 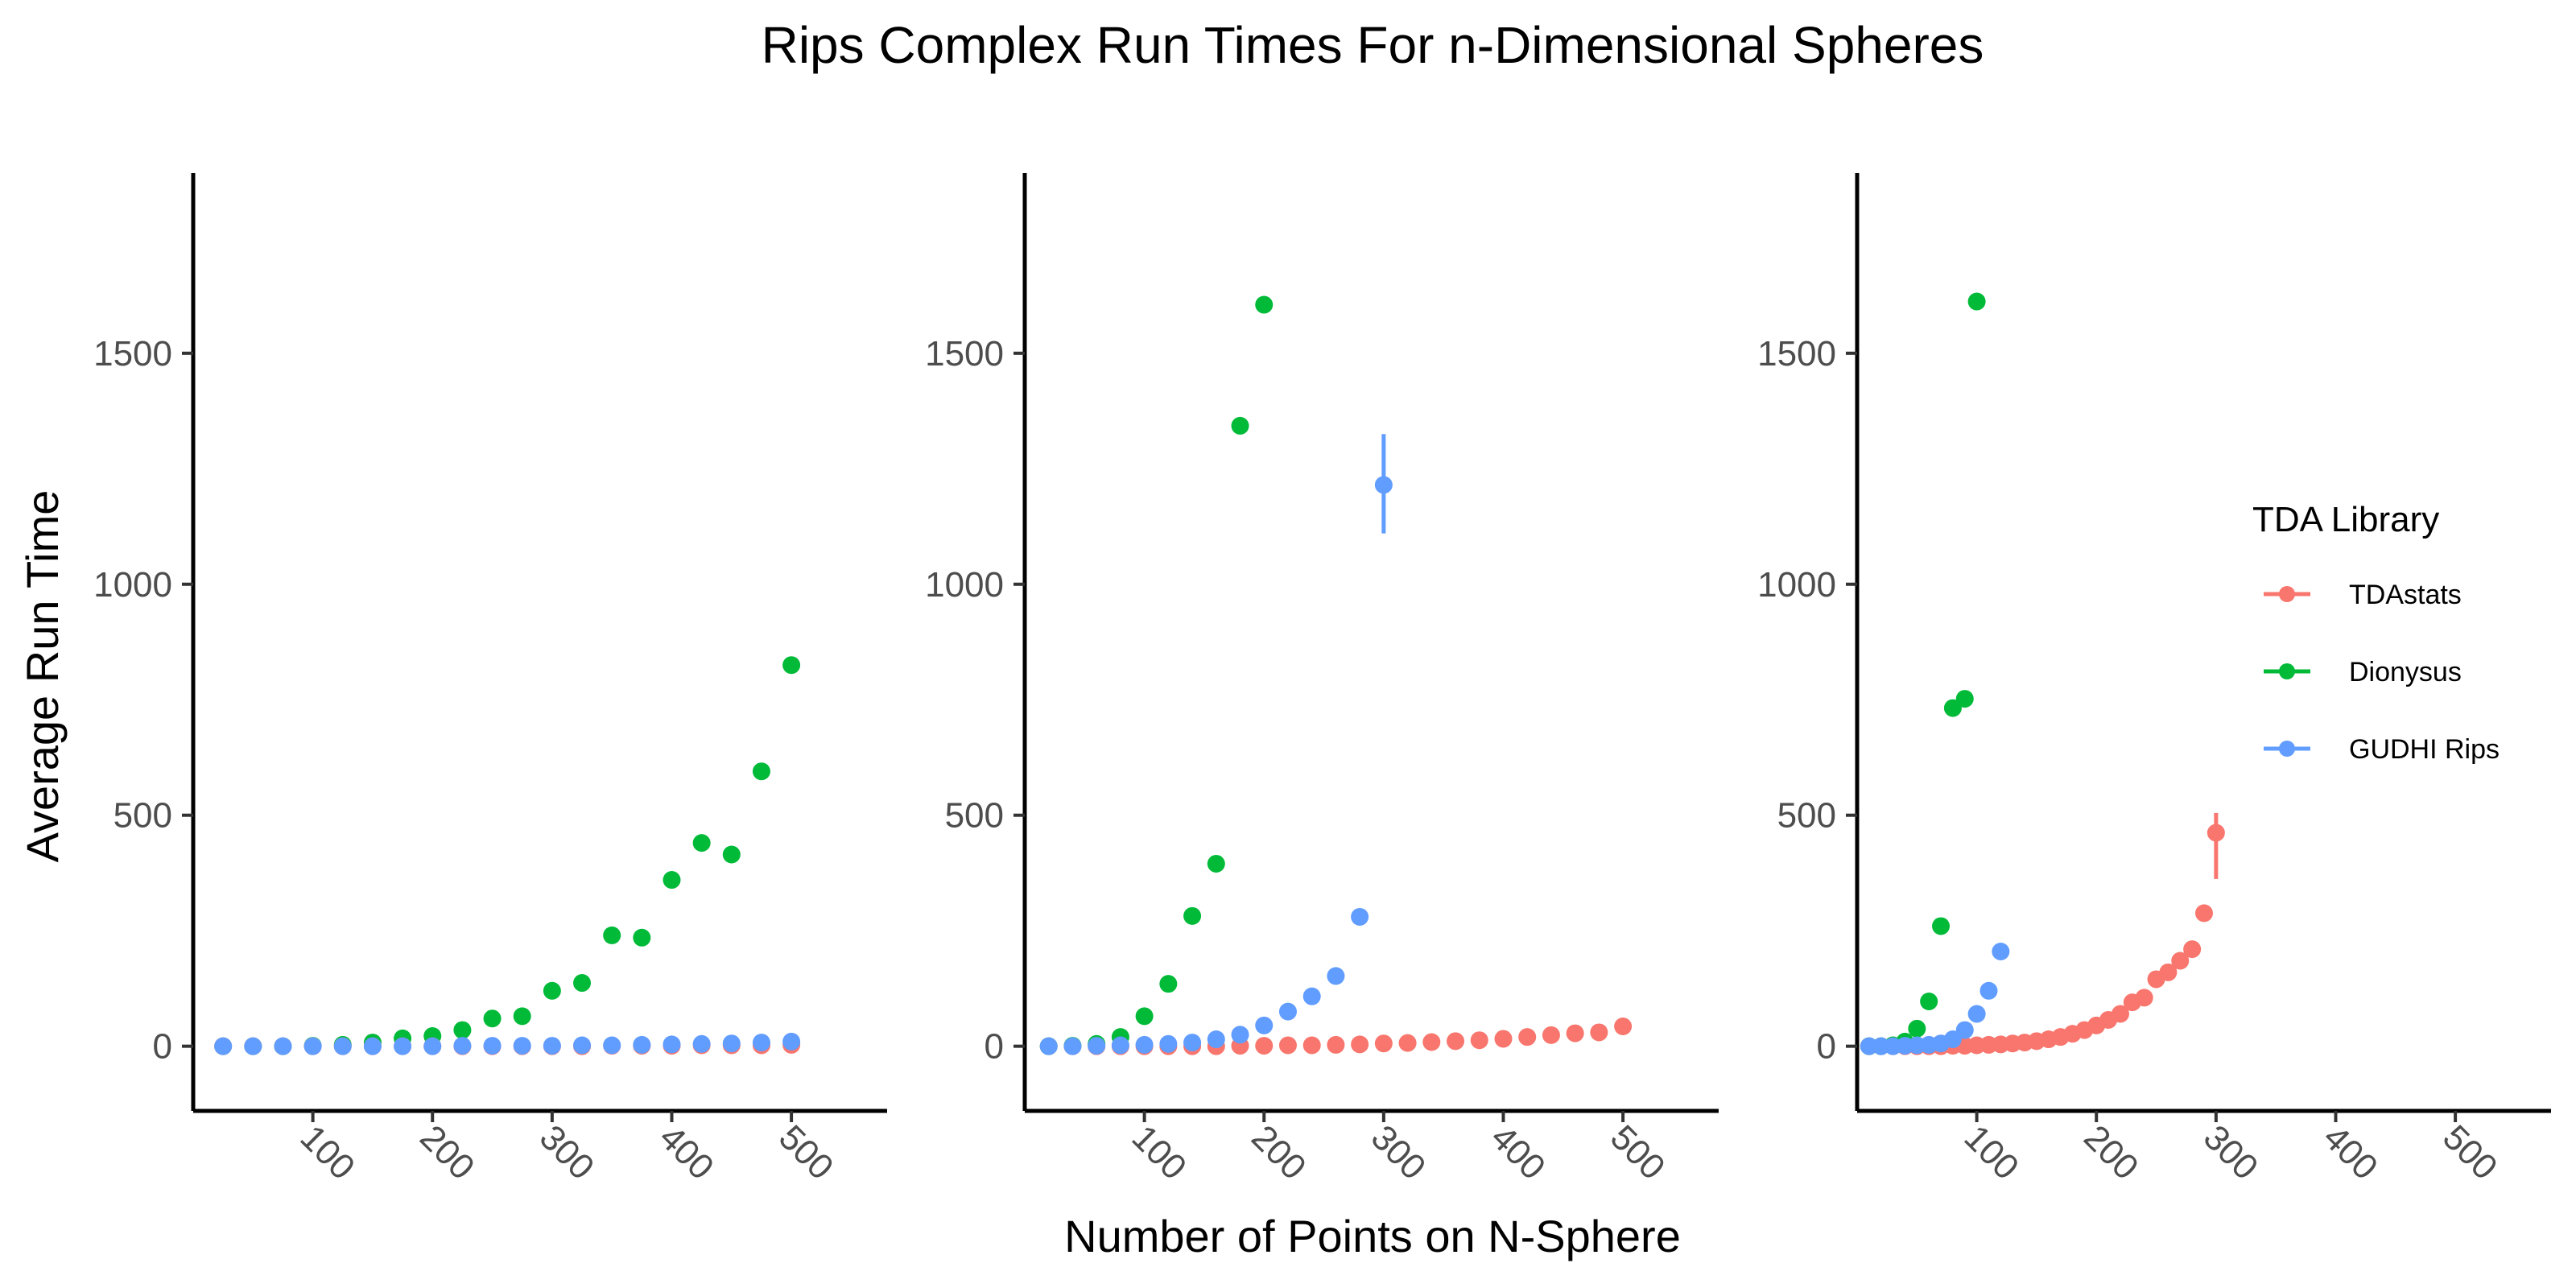 What do you see at coordinates (2363, 672) in the screenshot?
I see `legend-entry-dionysus: Dionysus` at bounding box center [2363, 672].